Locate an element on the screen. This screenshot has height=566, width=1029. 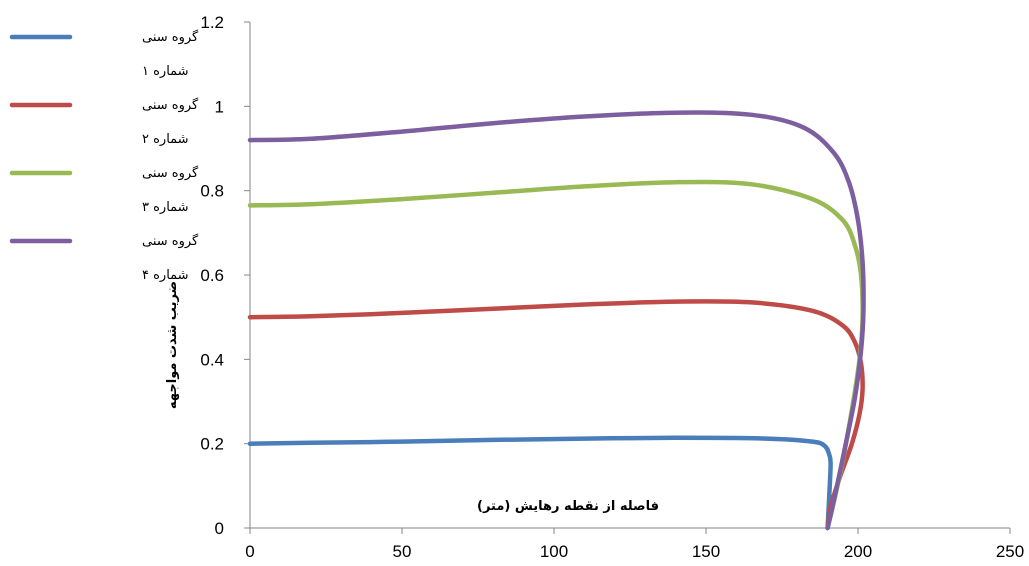
legend-label-2: گروه سنی is located at coordinates (170, 105).